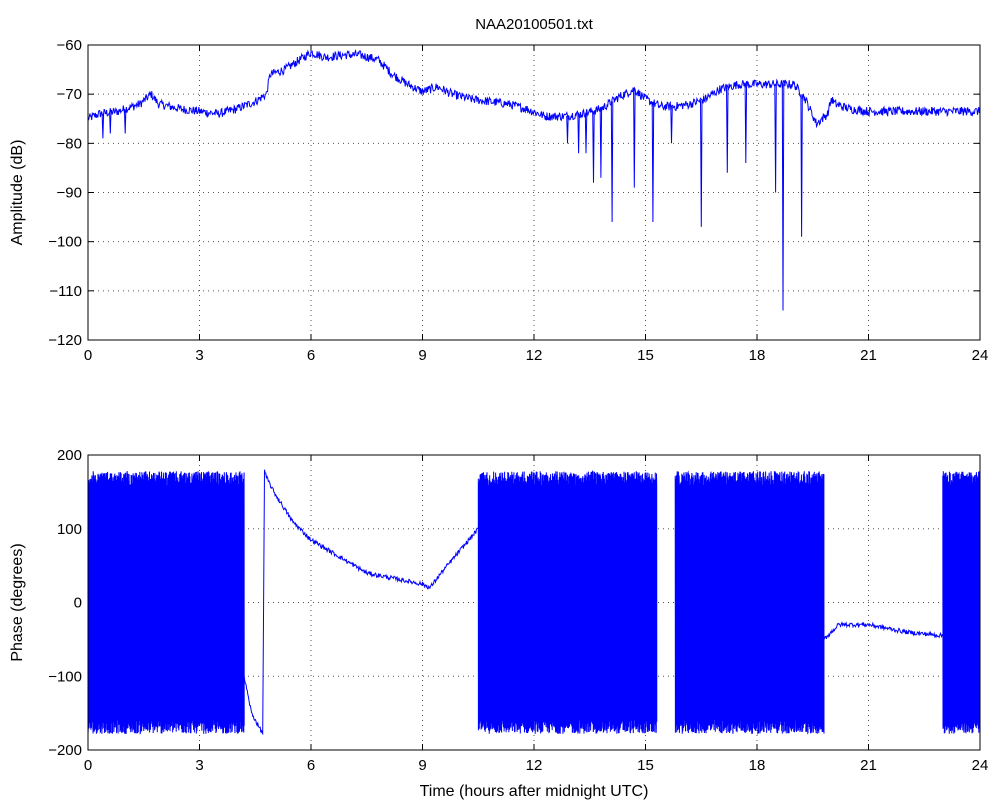  I want to click on y-tick-label: −110, so click(65, 291).